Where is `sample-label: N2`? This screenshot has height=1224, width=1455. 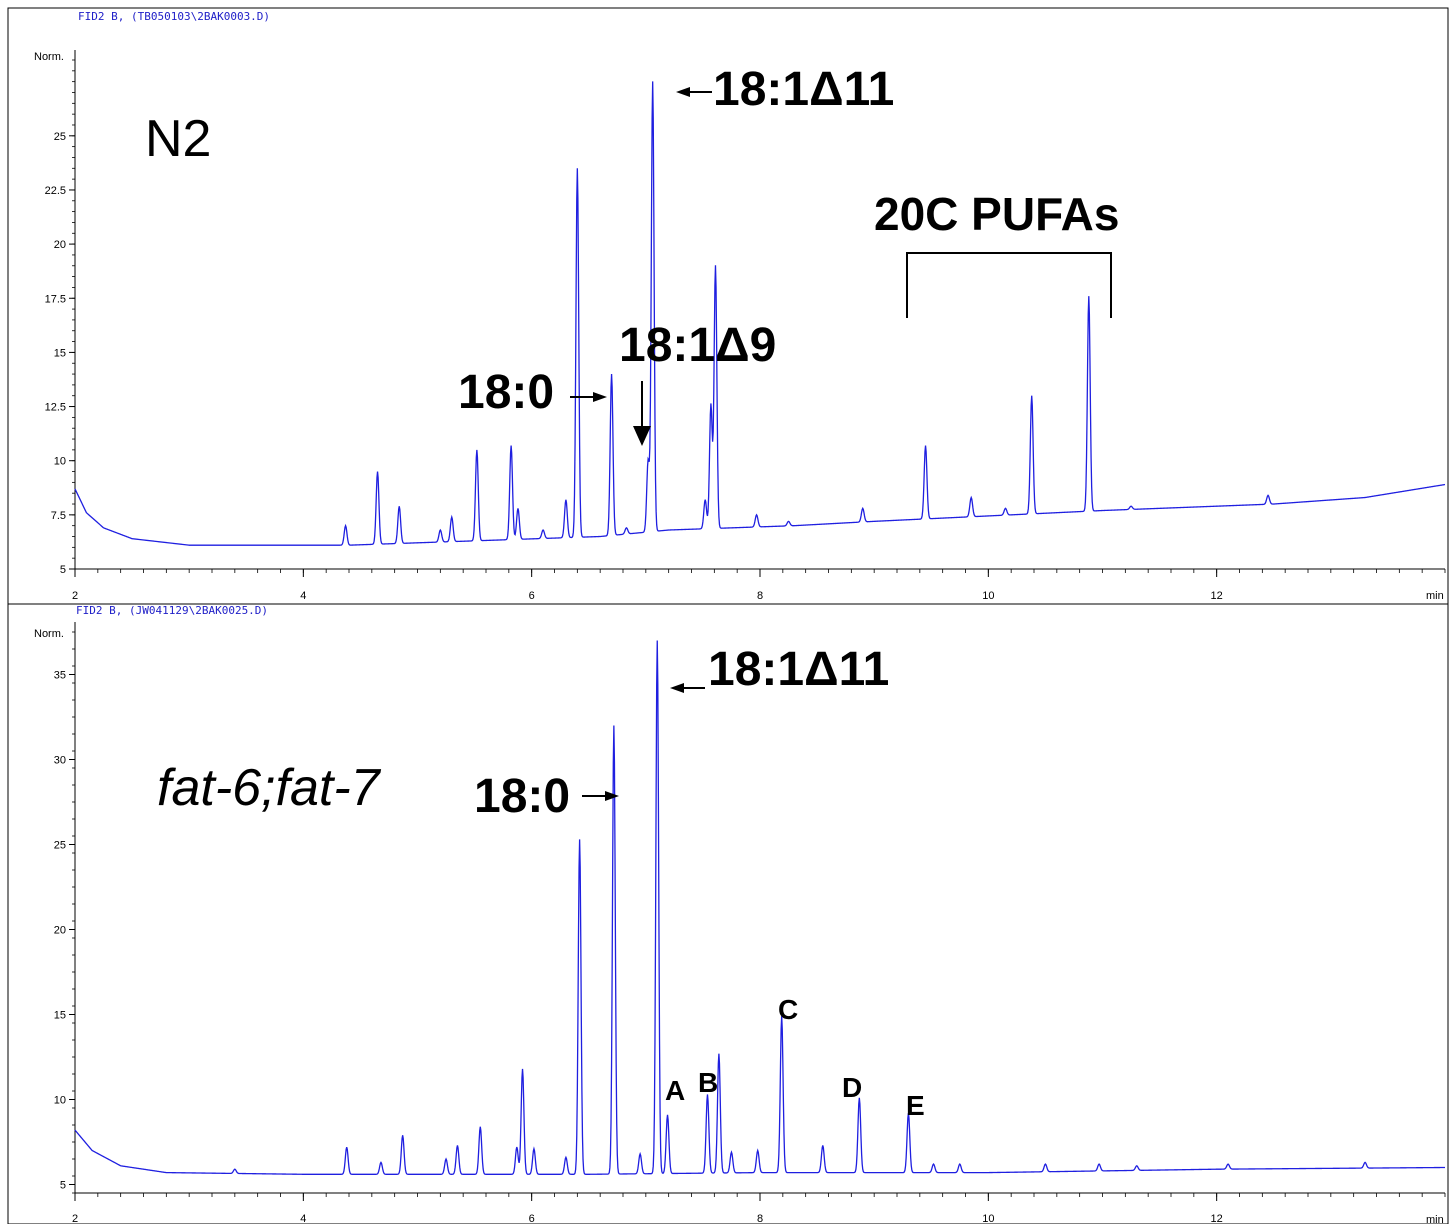
sample-label: N2 is located at coordinates (178, 139).